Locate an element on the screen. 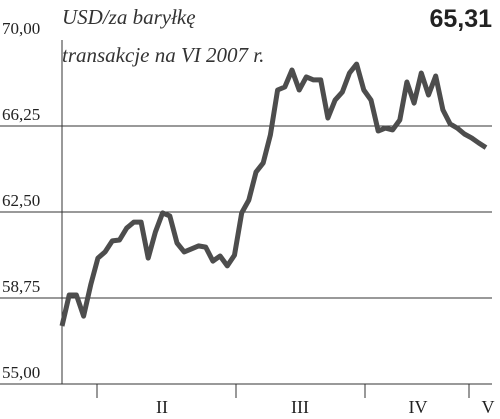 The image size is (500, 419). y-tick-label: 62,50 is located at coordinates (21, 200).